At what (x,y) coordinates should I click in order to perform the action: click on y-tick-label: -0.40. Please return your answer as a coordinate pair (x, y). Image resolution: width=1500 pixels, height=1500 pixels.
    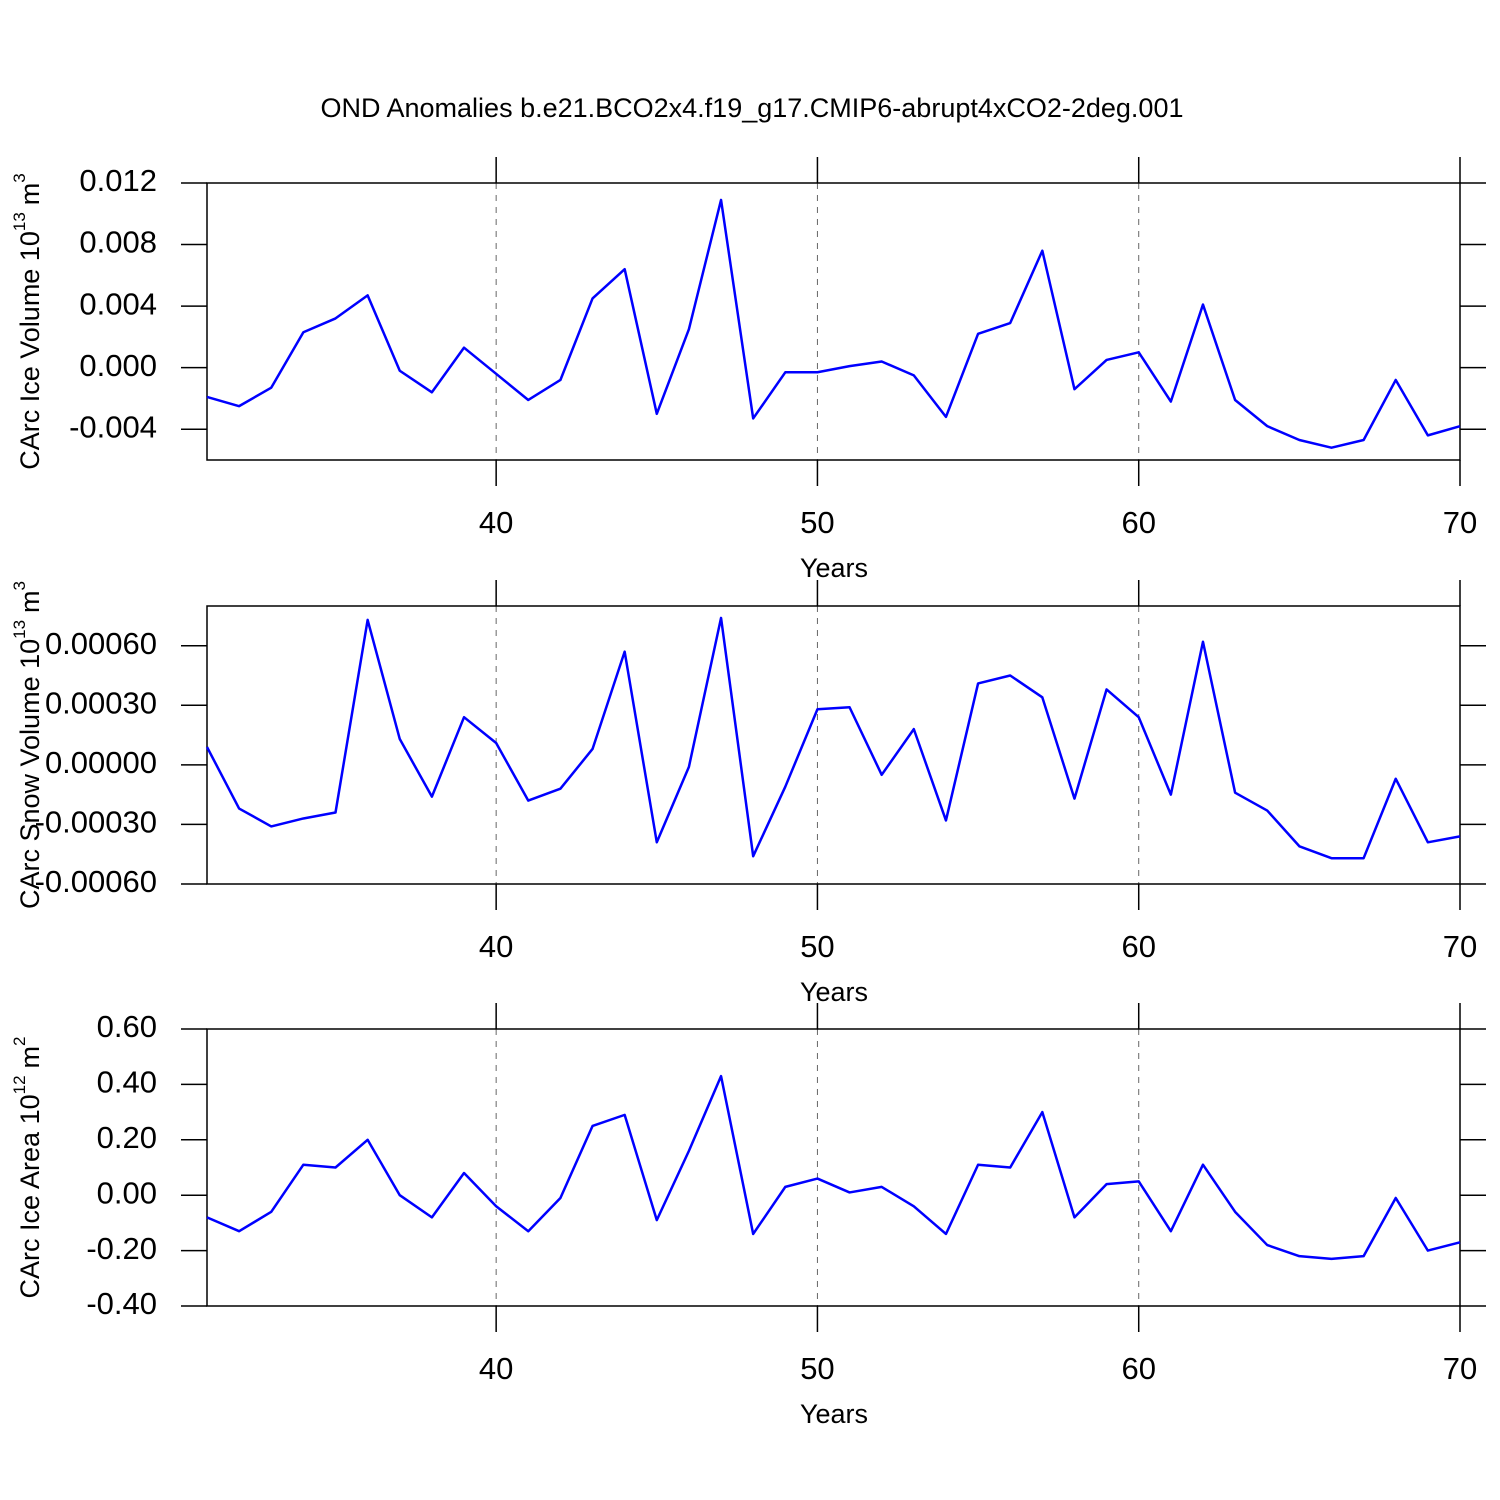
    Looking at the image, I should click on (121, 1303).